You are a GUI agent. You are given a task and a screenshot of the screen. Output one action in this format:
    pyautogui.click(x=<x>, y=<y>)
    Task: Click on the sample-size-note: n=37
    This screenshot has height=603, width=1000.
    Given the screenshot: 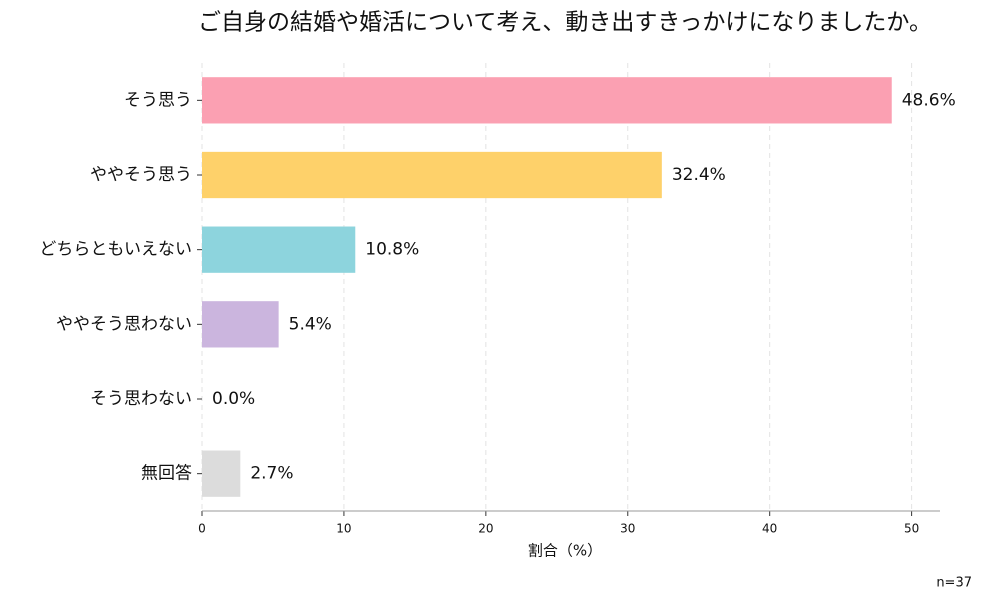 What is the action you would take?
    pyautogui.click(x=954, y=583)
    